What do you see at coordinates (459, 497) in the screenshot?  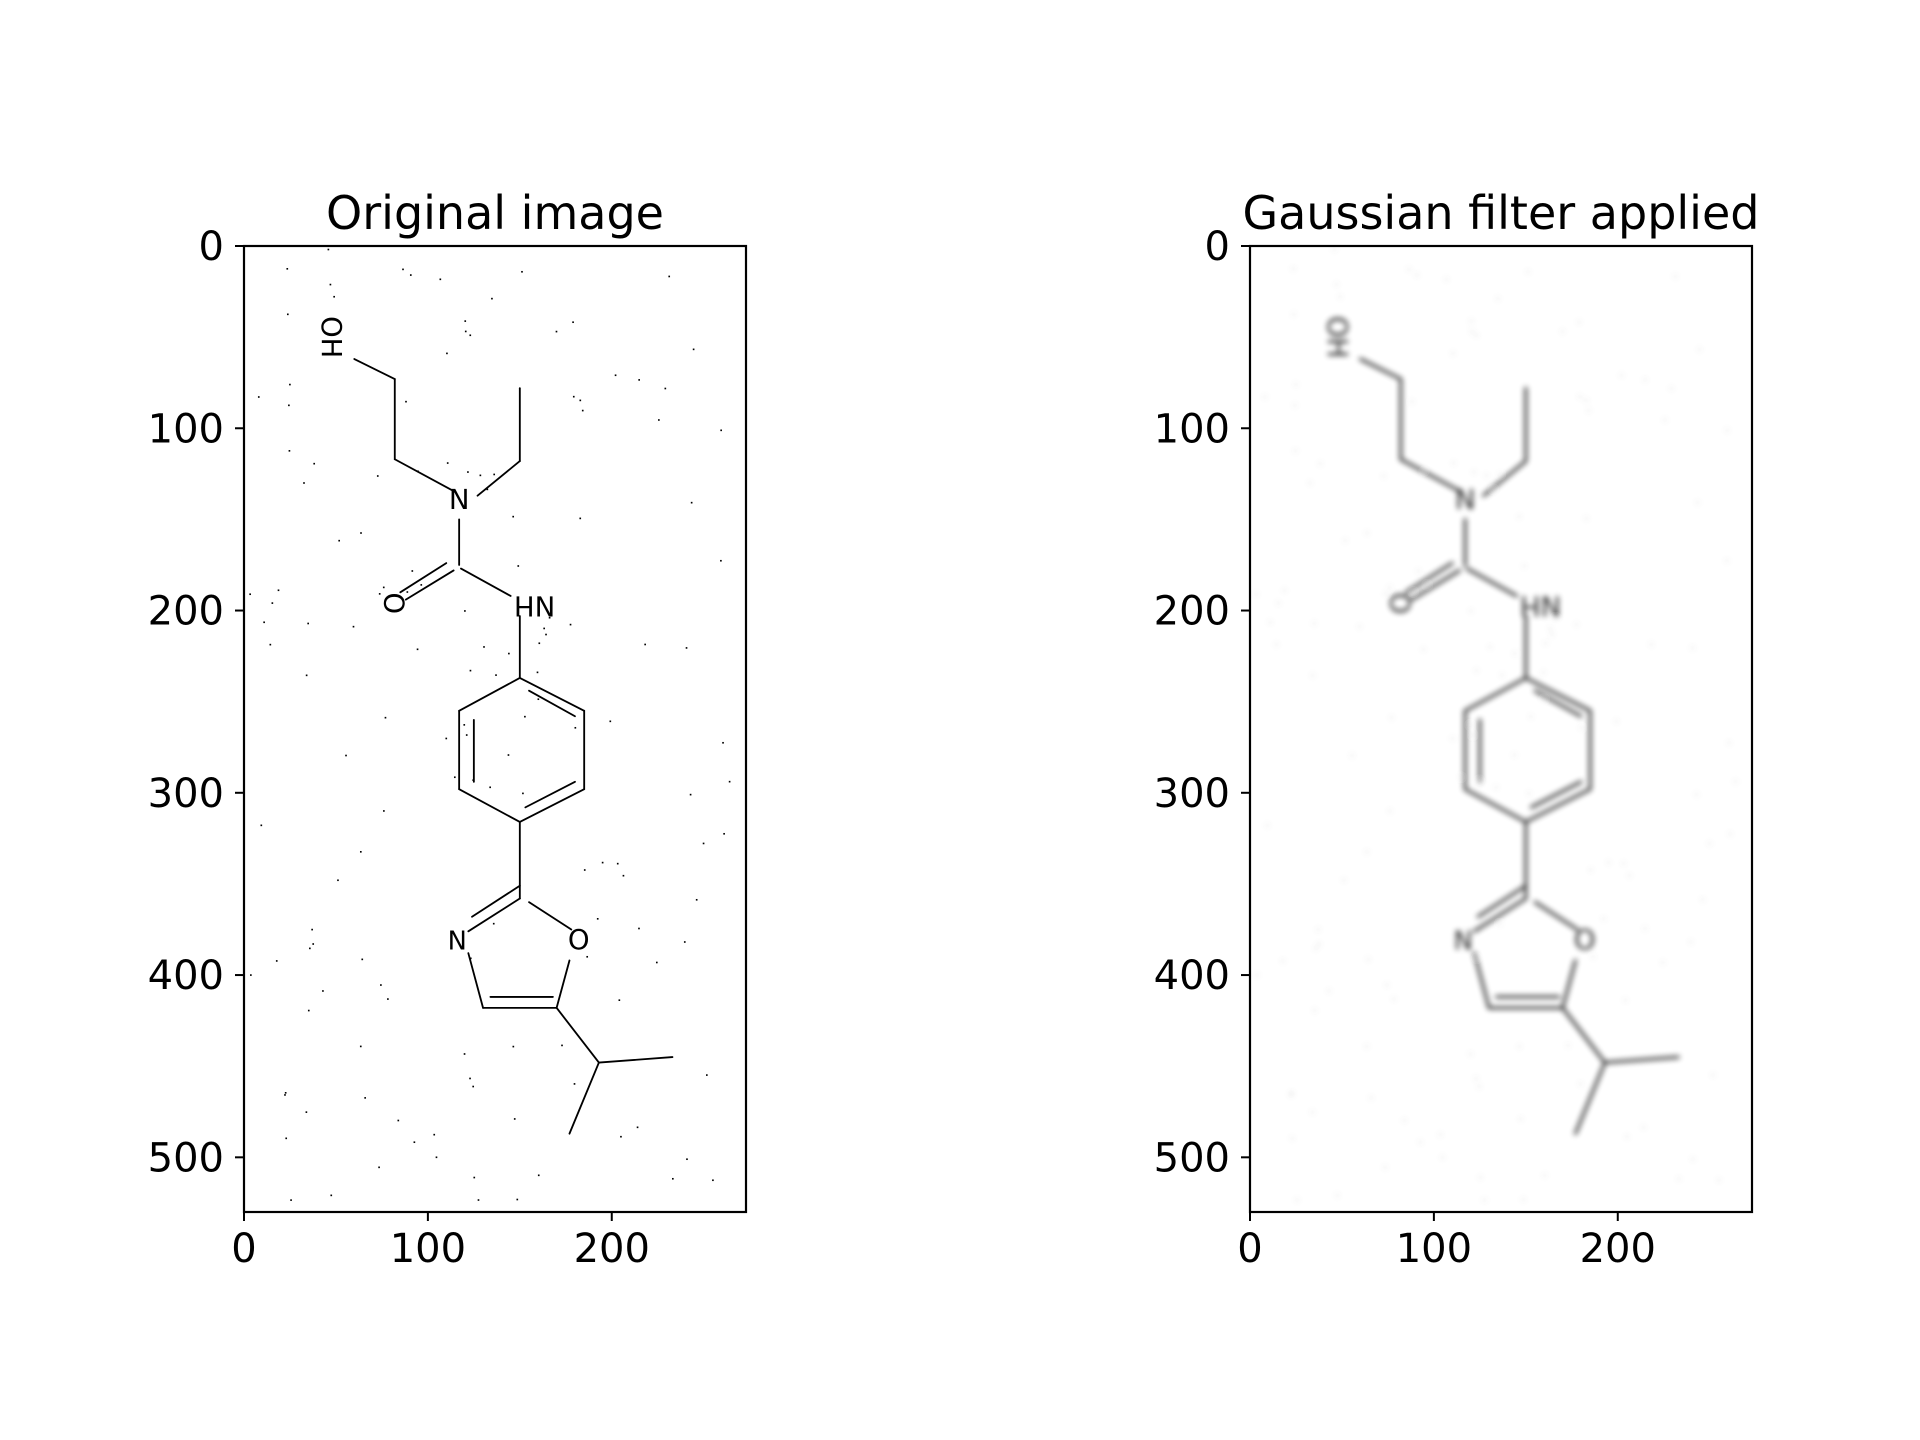 I see `atom-label: N` at bounding box center [459, 497].